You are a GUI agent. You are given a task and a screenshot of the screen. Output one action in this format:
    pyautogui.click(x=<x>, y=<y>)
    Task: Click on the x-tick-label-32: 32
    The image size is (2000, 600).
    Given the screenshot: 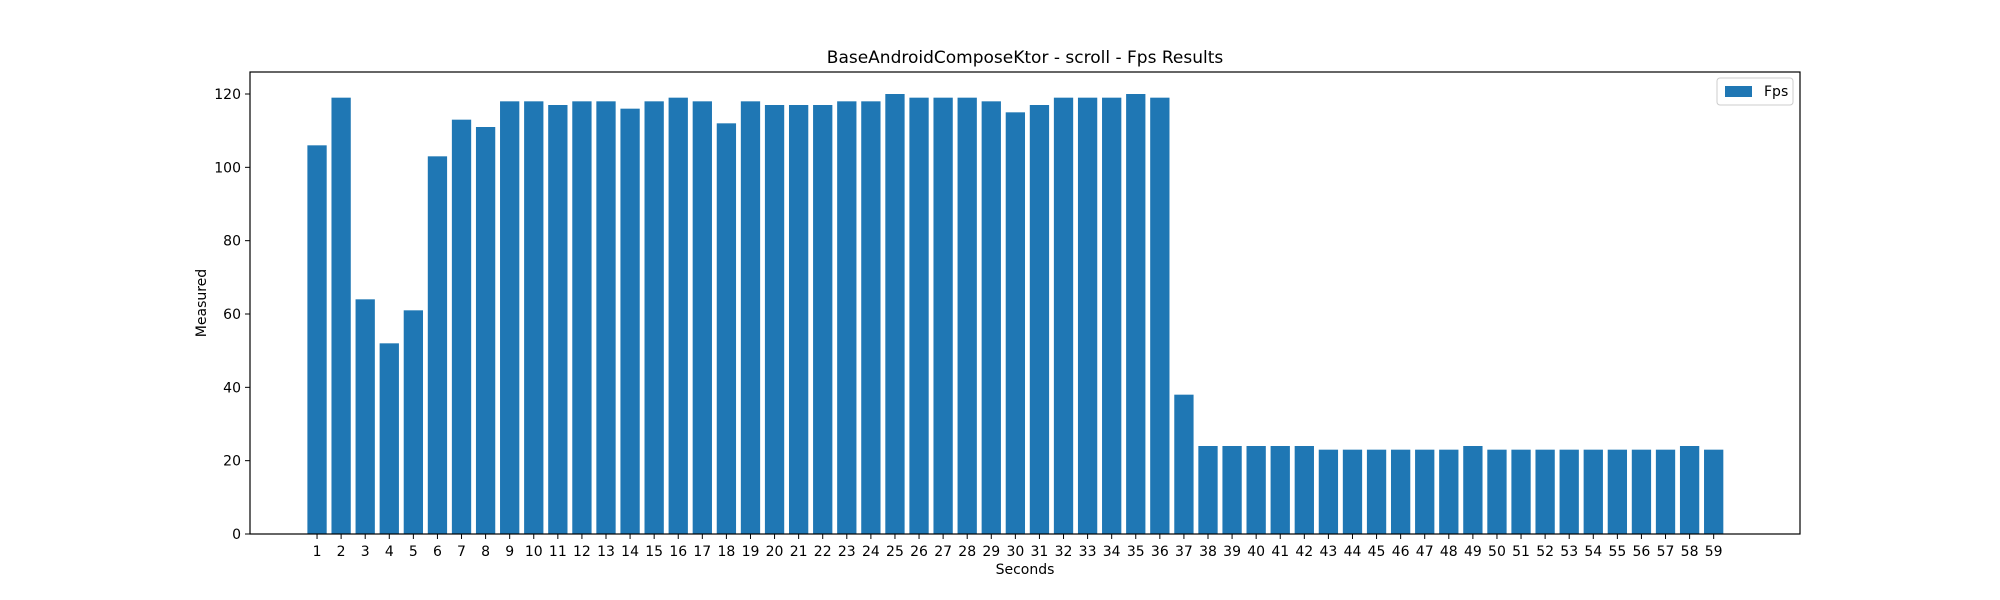 What is the action you would take?
    pyautogui.click(x=1064, y=552)
    